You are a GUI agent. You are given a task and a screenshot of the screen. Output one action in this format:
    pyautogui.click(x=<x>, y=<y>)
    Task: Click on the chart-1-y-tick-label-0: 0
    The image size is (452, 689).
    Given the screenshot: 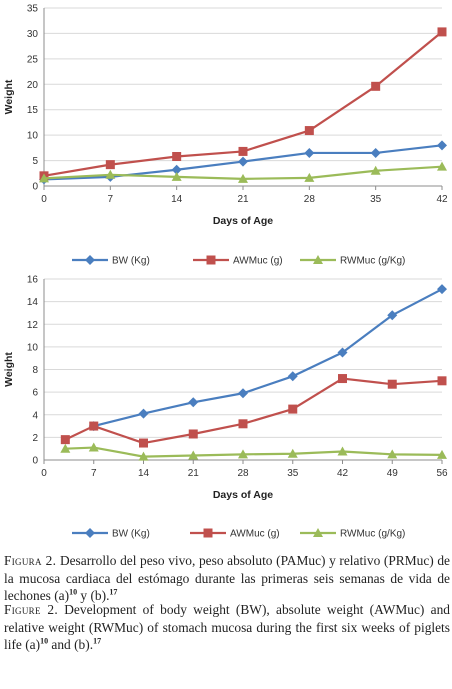 What is the action you would take?
    pyautogui.click(x=35, y=461)
    